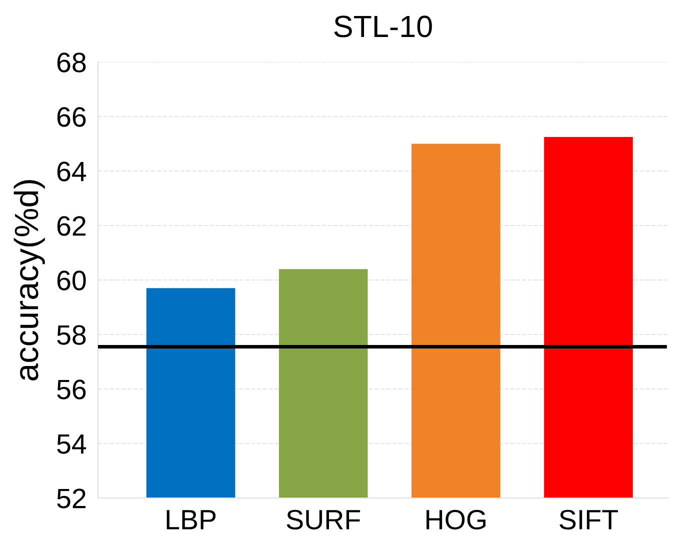 The image size is (680, 541). What do you see at coordinates (71, 117) in the screenshot?
I see `y-tick-label: 66` at bounding box center [71, 117].